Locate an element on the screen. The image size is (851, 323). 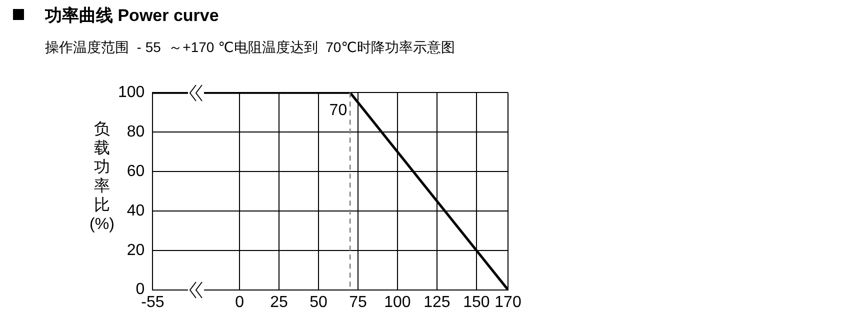
y-tick-label: 20 is located at coordinates (135, 250).